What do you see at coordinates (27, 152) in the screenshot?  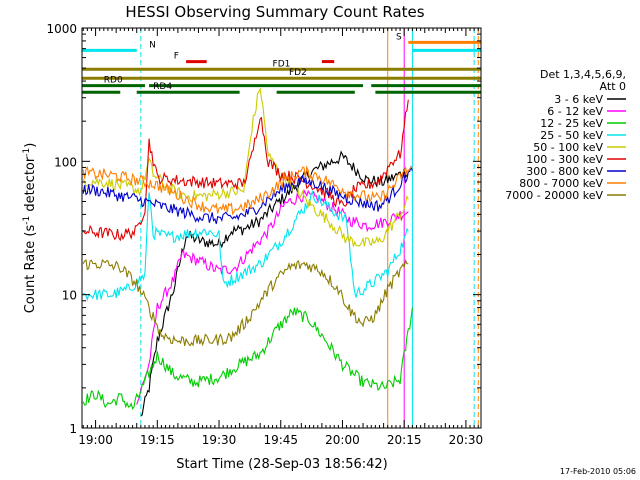 I see `y-axis-label-sup2: -1` at bounding box center [27, 152].